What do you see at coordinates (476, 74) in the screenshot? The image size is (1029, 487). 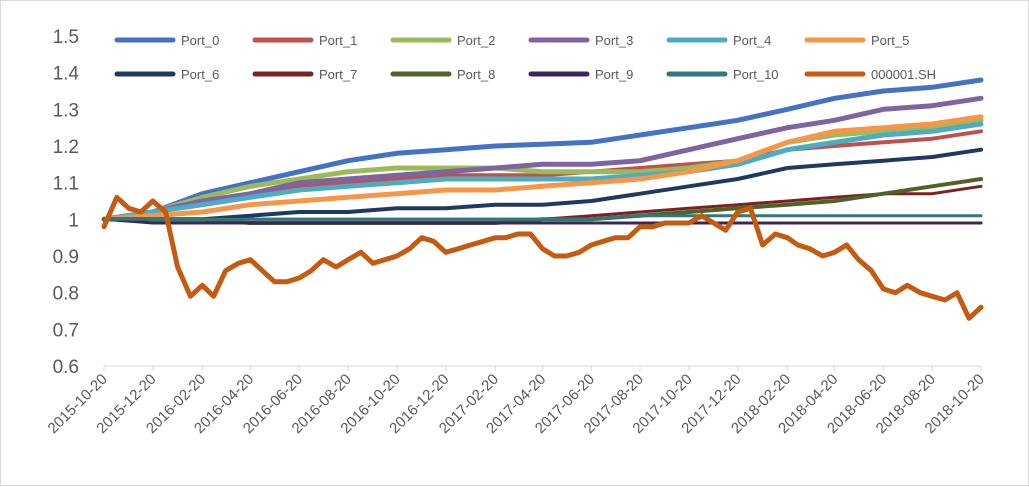 I see `legend-label: Port_8` at bounding box center [476, 74].